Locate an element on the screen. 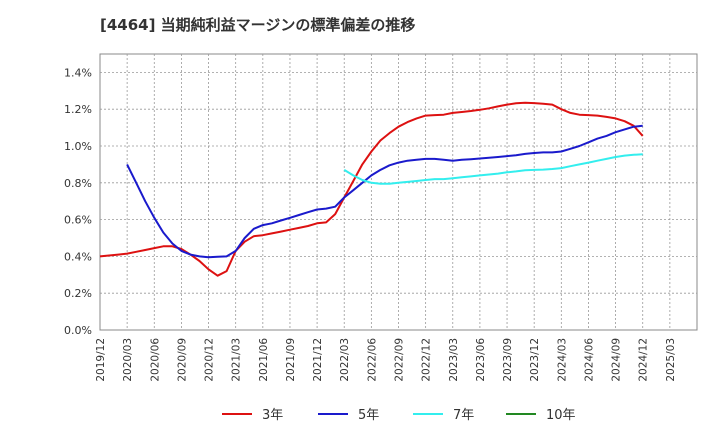 This screenshot has width=720, height=440. x-tick-label: 2020/09 is located at coordinates (182, 360).